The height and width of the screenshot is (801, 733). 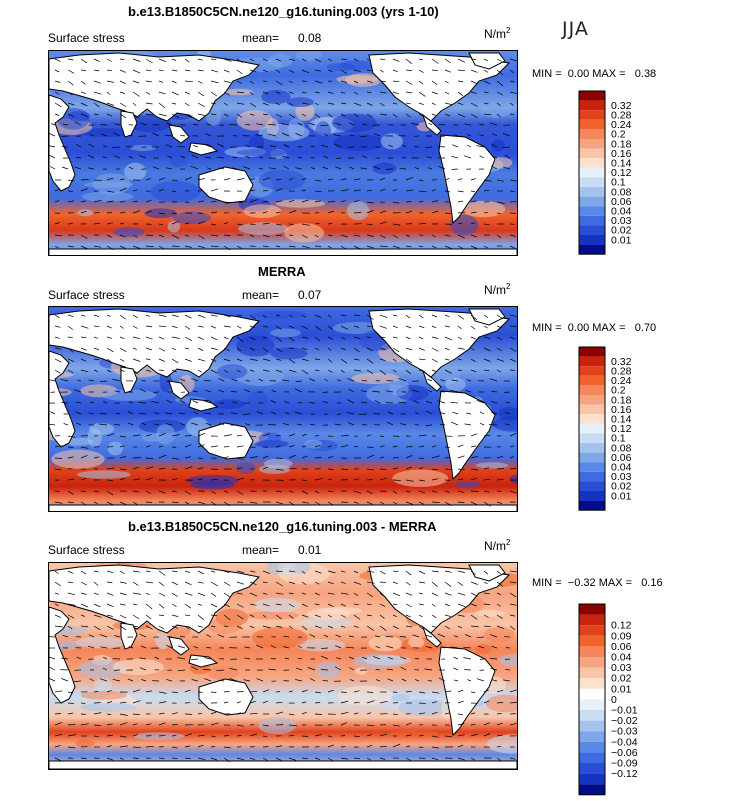 What do you see at coordinates (283, 508) in the screenshot?
I see `land-outline` at bounding box center [283, 508].